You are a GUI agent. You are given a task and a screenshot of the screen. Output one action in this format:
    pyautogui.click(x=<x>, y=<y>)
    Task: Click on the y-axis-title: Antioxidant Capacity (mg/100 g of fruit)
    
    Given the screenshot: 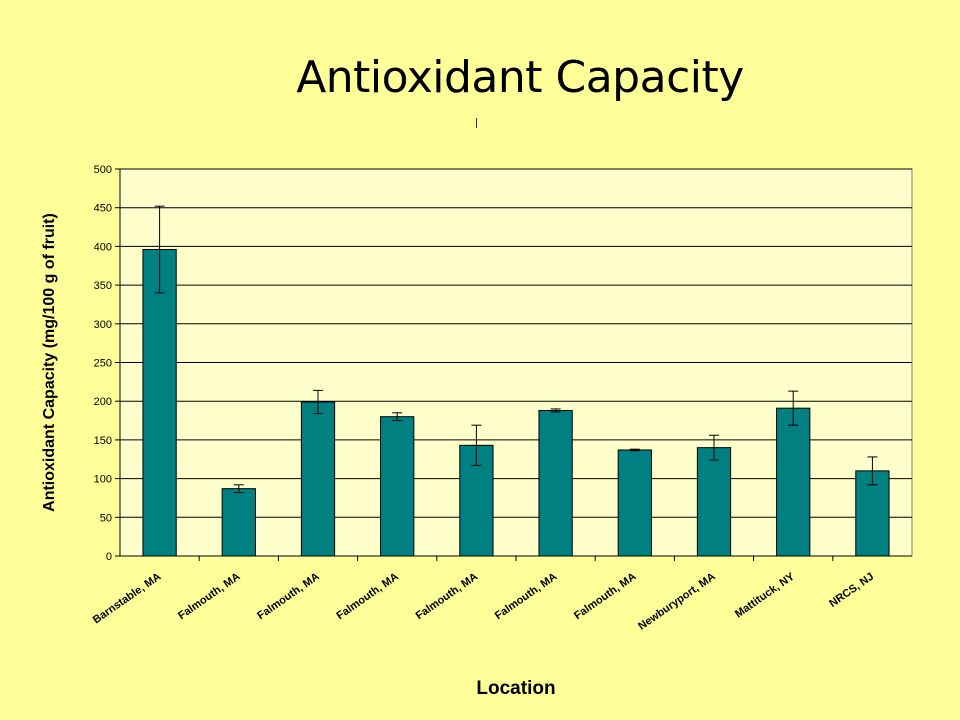 What is the action you would take?
    pyautogui.click(x=49, y=362)
    